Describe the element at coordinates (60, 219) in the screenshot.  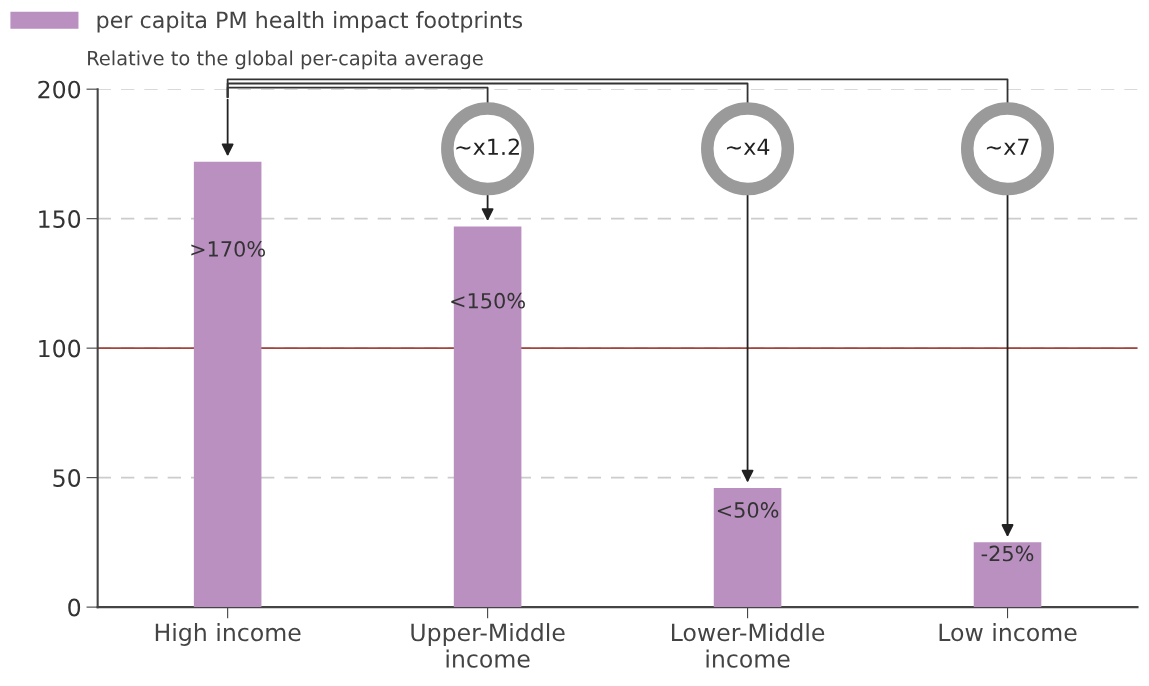
I see `y-tick-label: 150` at that location.